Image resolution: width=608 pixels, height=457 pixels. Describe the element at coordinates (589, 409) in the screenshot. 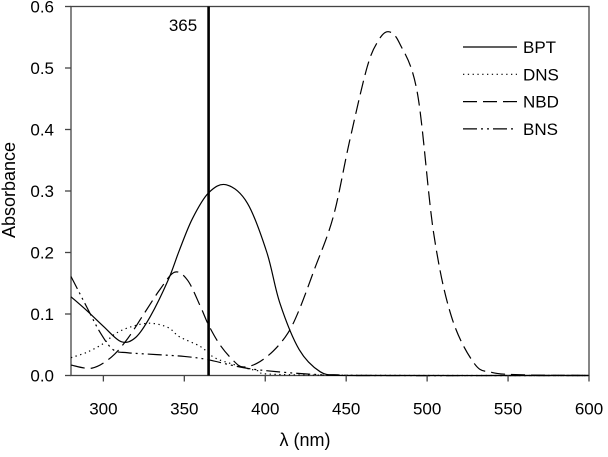

I see `x-tick-label: 600` at that location.